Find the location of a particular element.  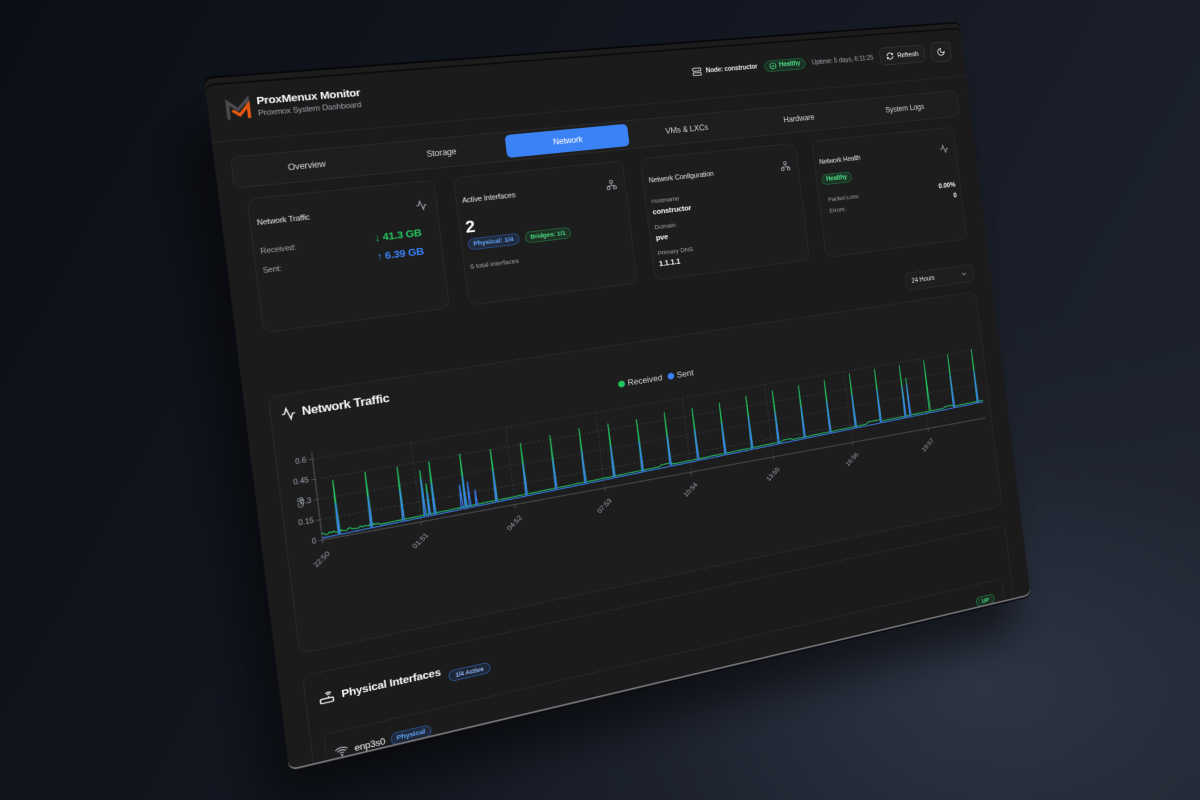

svg-text: 01:51 is located at coordinates (421, 540).